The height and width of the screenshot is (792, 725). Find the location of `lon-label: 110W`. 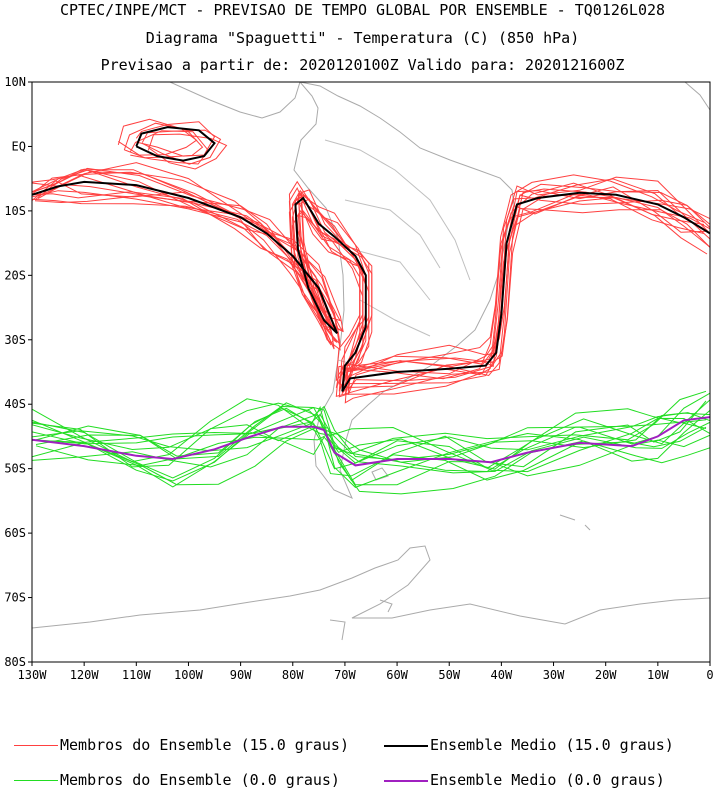

lon-label: 110W is located at coordinates (137, 675).